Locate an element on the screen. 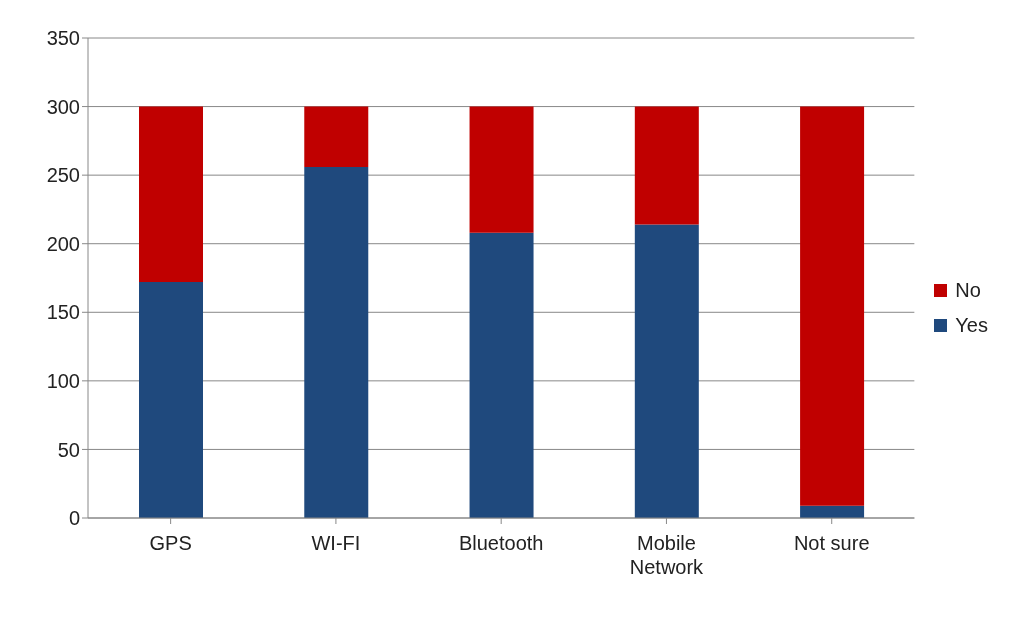  legend-label: Yes is located at coordinates (971, 325).